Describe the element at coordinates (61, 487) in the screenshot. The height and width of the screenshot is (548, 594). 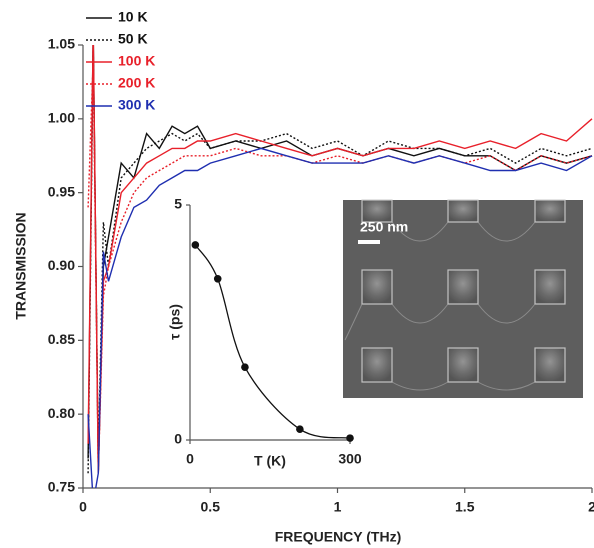
I see `y-tick-label: 0.75` at that location.